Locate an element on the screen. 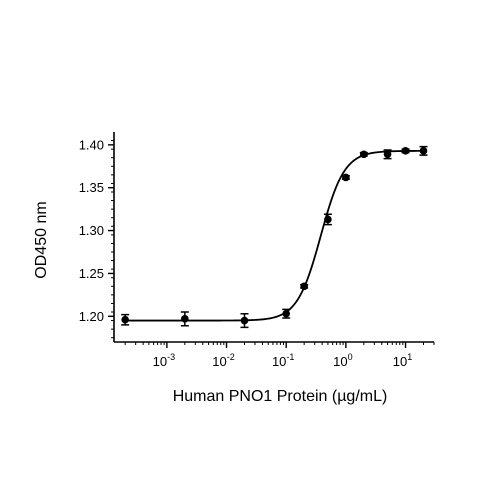 The image size is (500, 500). x-tick-label: 10⁻³ is located at coordinates (164, 360).